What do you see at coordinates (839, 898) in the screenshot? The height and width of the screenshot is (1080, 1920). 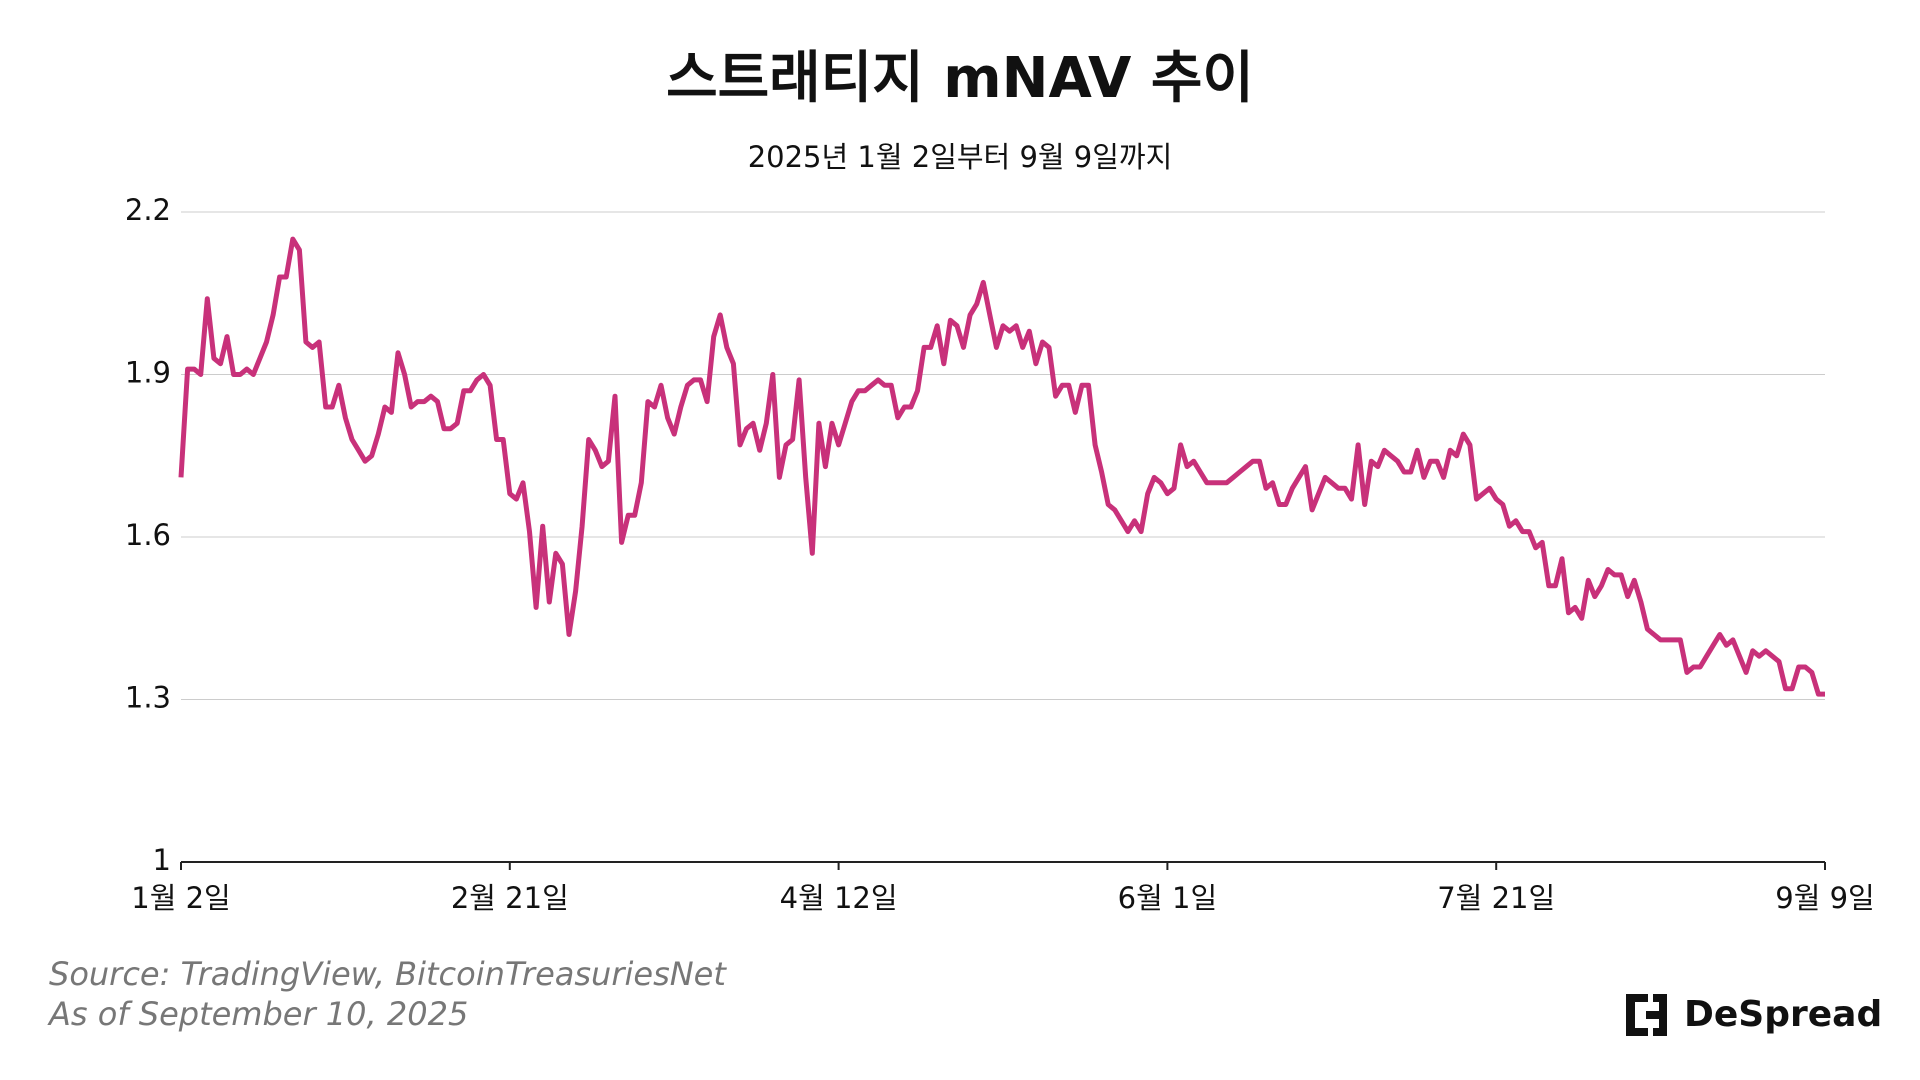 I see `x-tick-label: 4월 12일` at bounding box center [839, 898].